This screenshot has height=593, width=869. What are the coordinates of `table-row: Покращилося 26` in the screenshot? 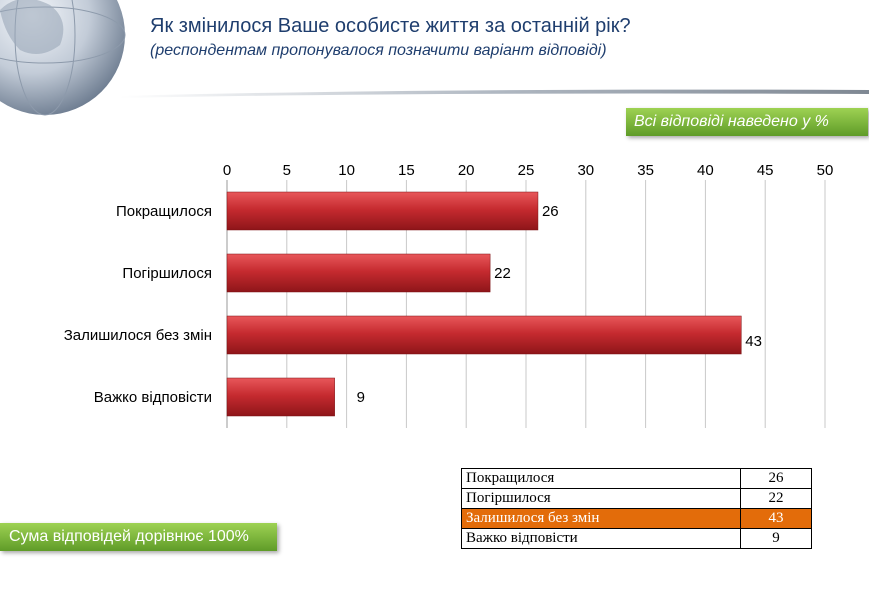 It's located at (636, 478).